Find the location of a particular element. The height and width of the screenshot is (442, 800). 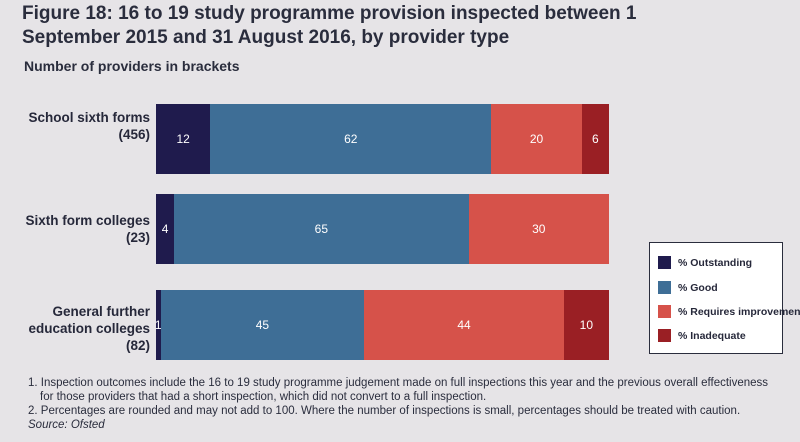

data-label: 12 is located at coordinates (183, 139).